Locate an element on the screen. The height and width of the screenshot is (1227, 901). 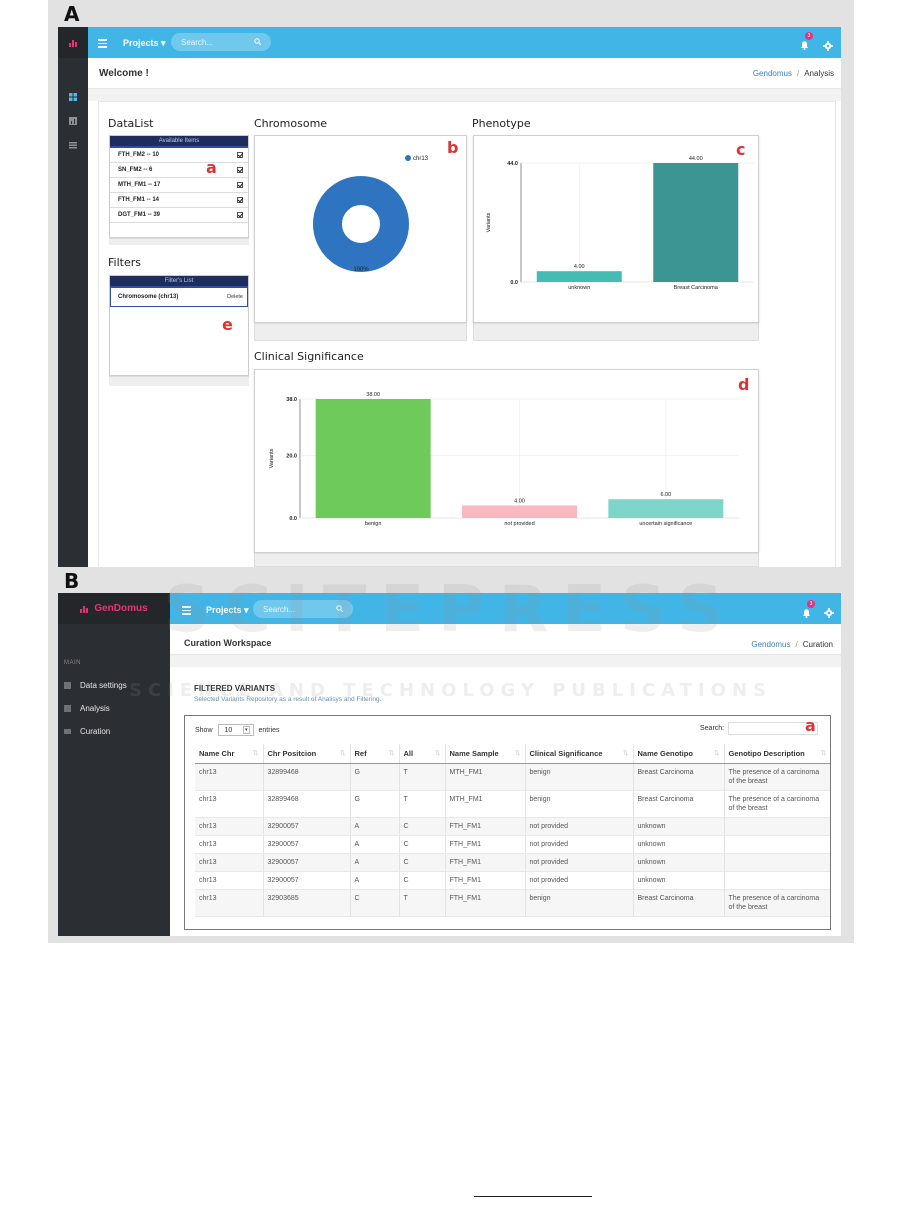
datalist-item: DGT_FM1 -- 39 is located at coordinates (179, 215).